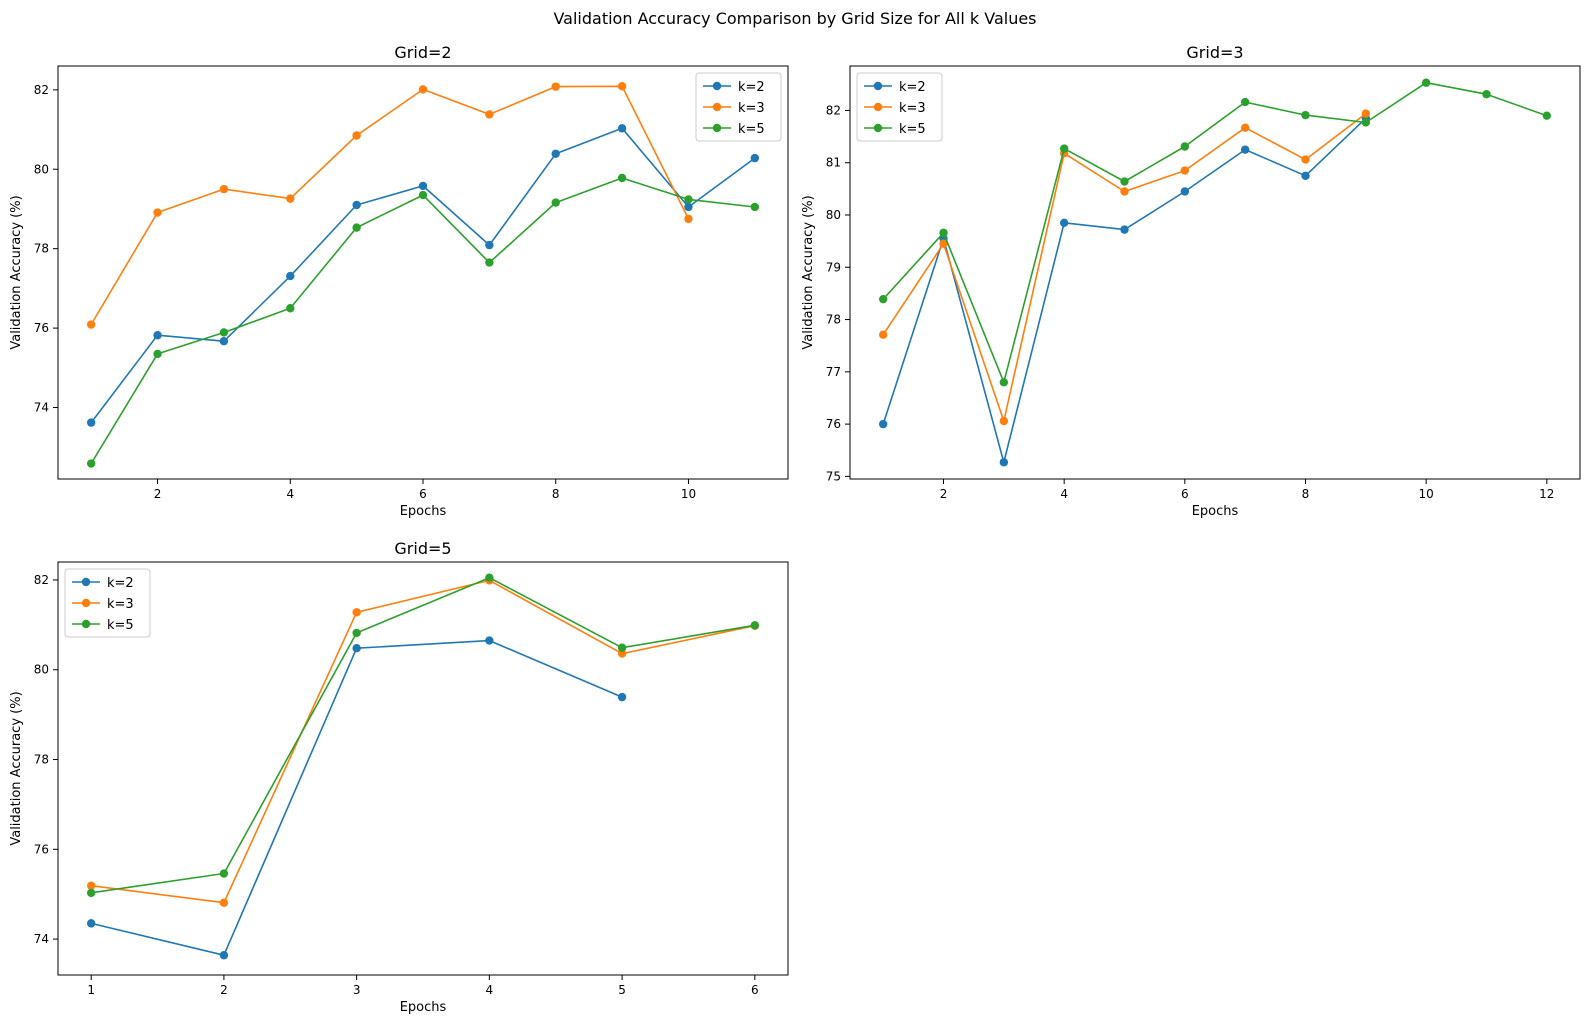 Image resolution: width=1590 pixels, height=1025 pixels. What do you see at coordinates (356, 798) in the screenshot?
I see `series-k=2` at bounding box center [356, 798].